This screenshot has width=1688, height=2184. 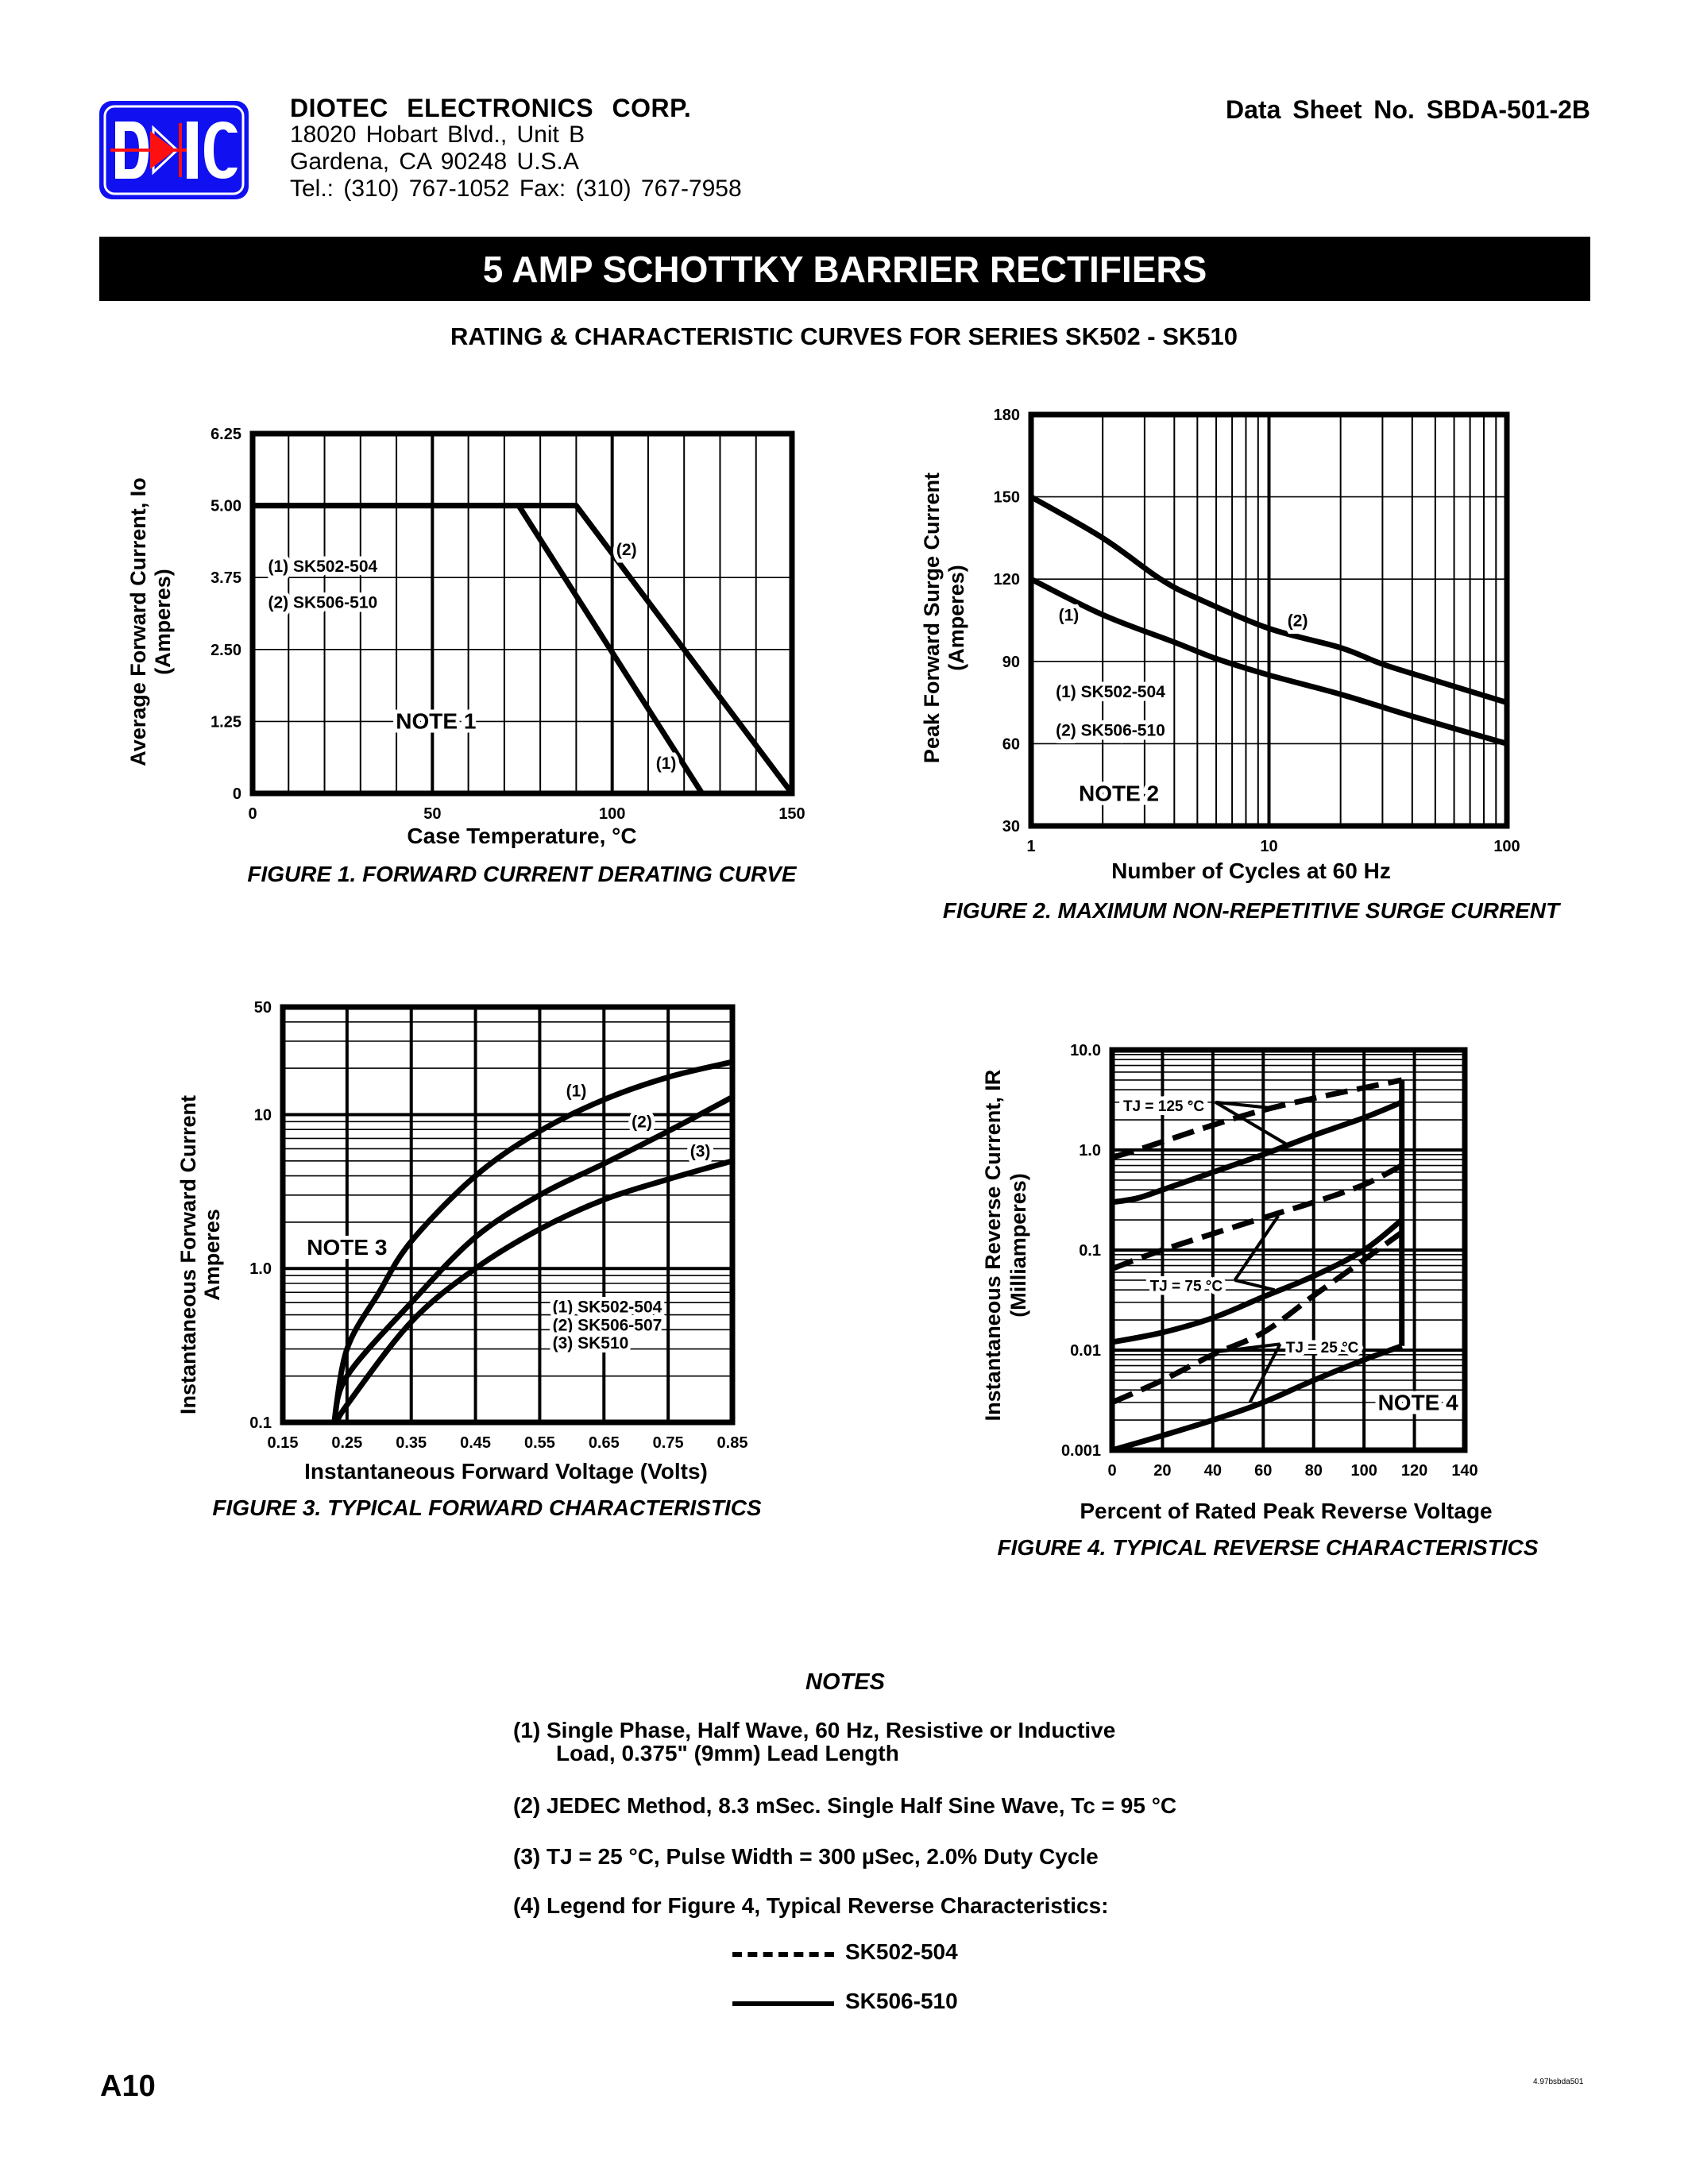 I want to click on y-tick-label: 6.25, so click(x=226, y=434).